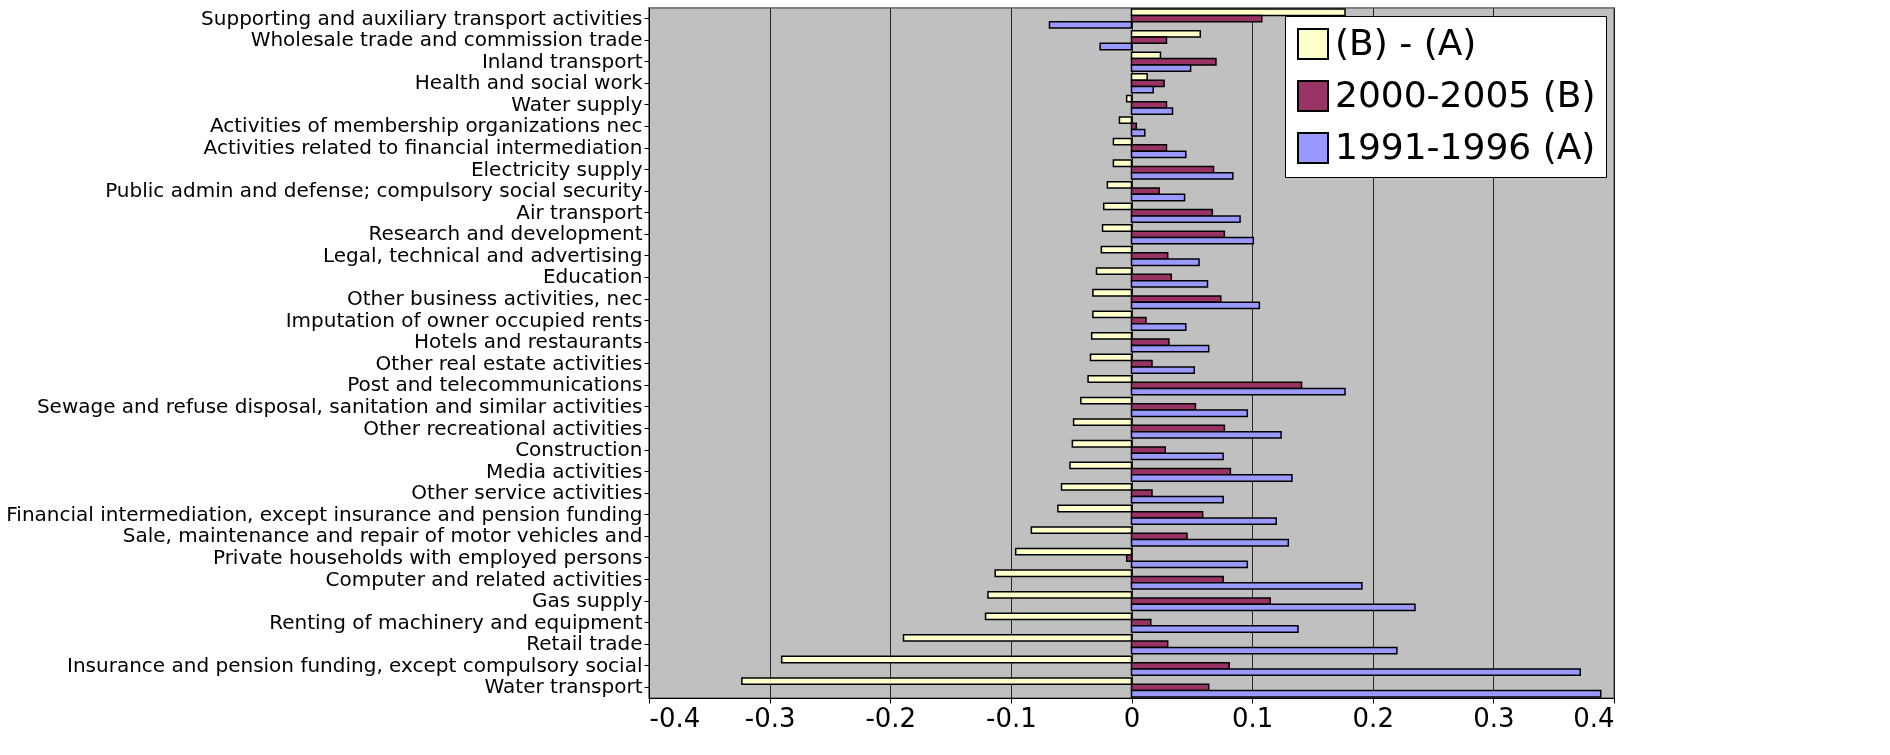  What do you see at coordinates (1465, 146) in the screenshot?
I see `legend-label: 1991-1996 (A)` at bounding box center [1465, 146].